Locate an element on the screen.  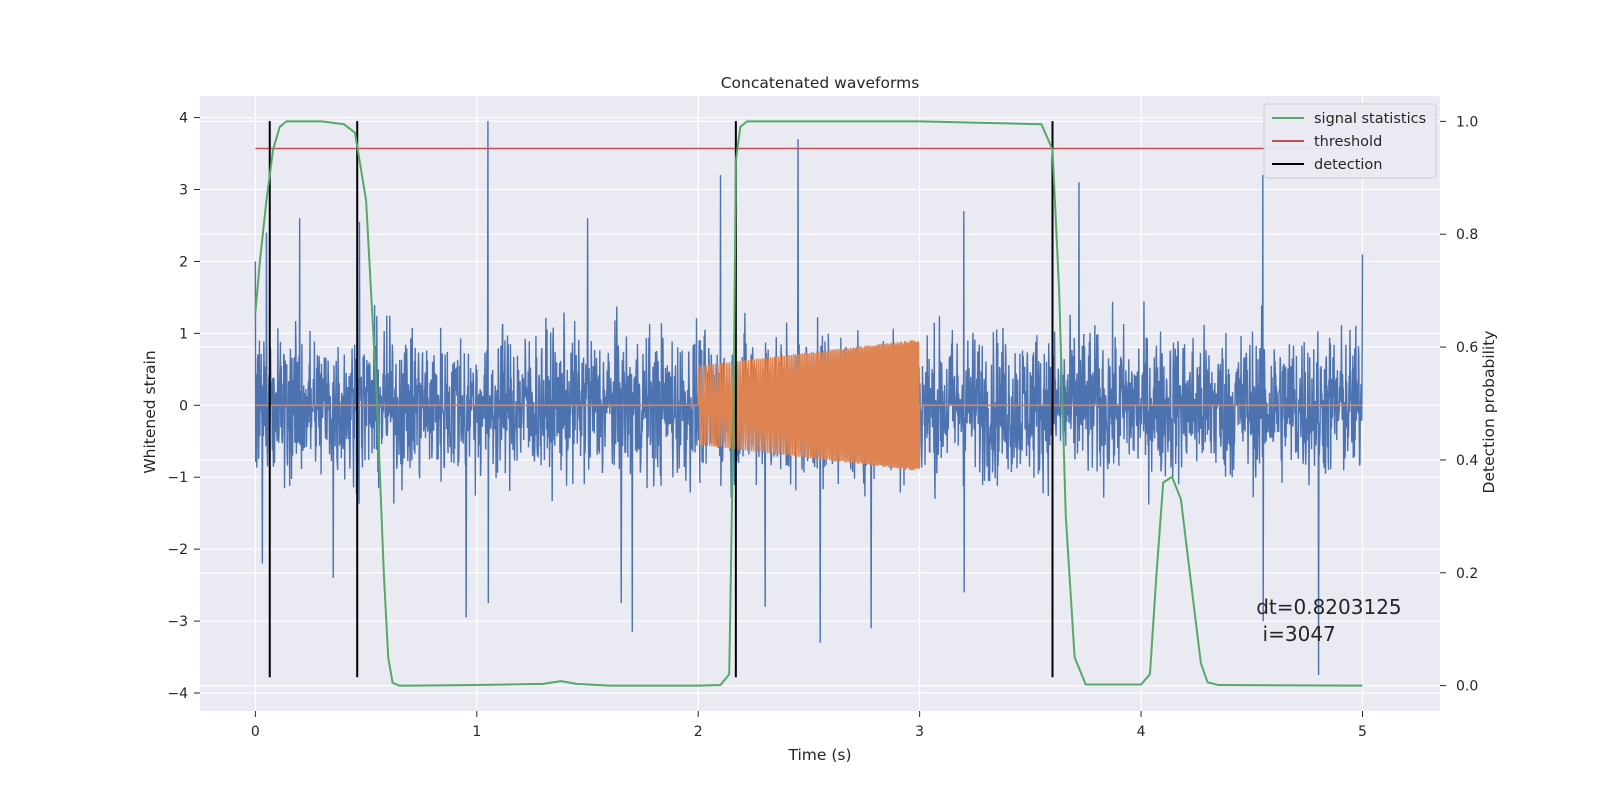
legend-label-2: detection is located at coordinates (1348, 165).